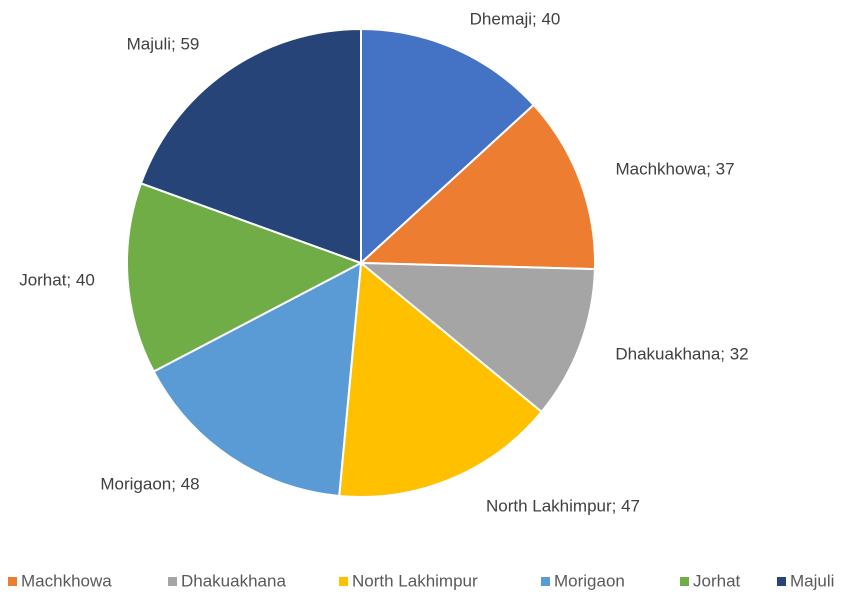 The width and height of the screenshot is (861, 596). I want to click on data-label: Jorhat; 40, so click(57, 279).